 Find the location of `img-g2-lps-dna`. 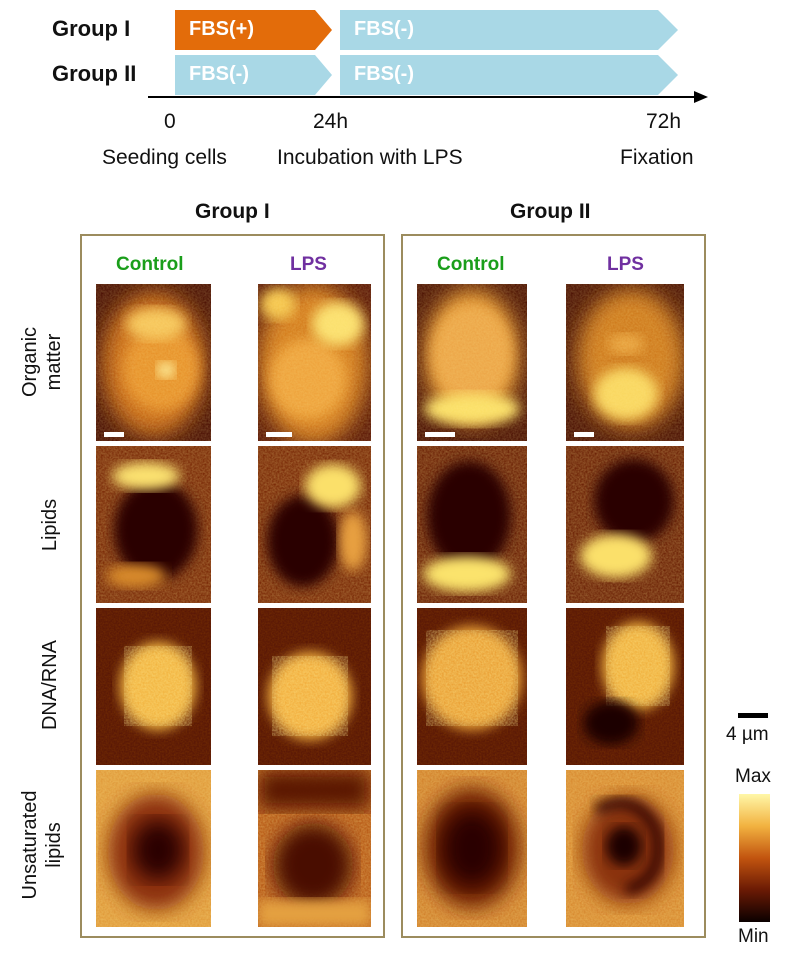

img-g2-lps-dna is located at coordinates (625, 686).